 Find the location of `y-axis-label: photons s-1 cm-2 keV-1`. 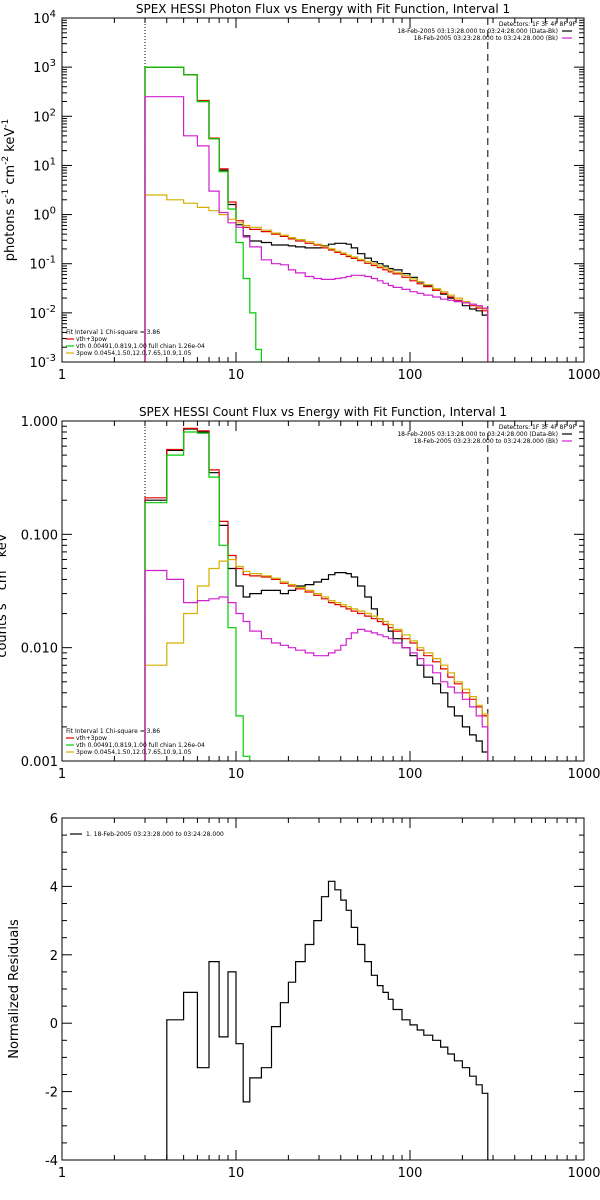

y-axis-label: photons s-1 cm-2 keV-1 is located at coordinates (9, 190).